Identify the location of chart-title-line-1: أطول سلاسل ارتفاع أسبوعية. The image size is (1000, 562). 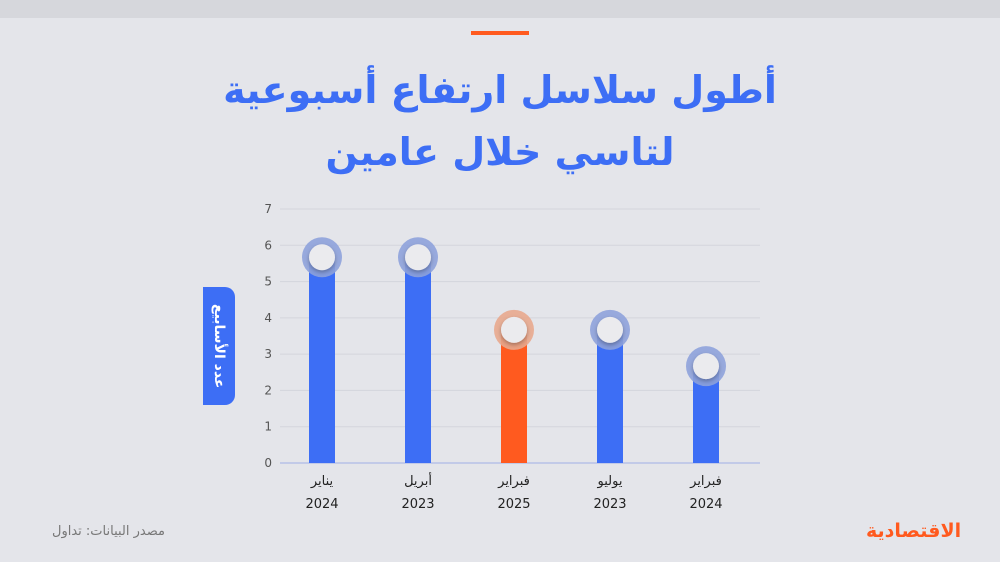
(500, 90).